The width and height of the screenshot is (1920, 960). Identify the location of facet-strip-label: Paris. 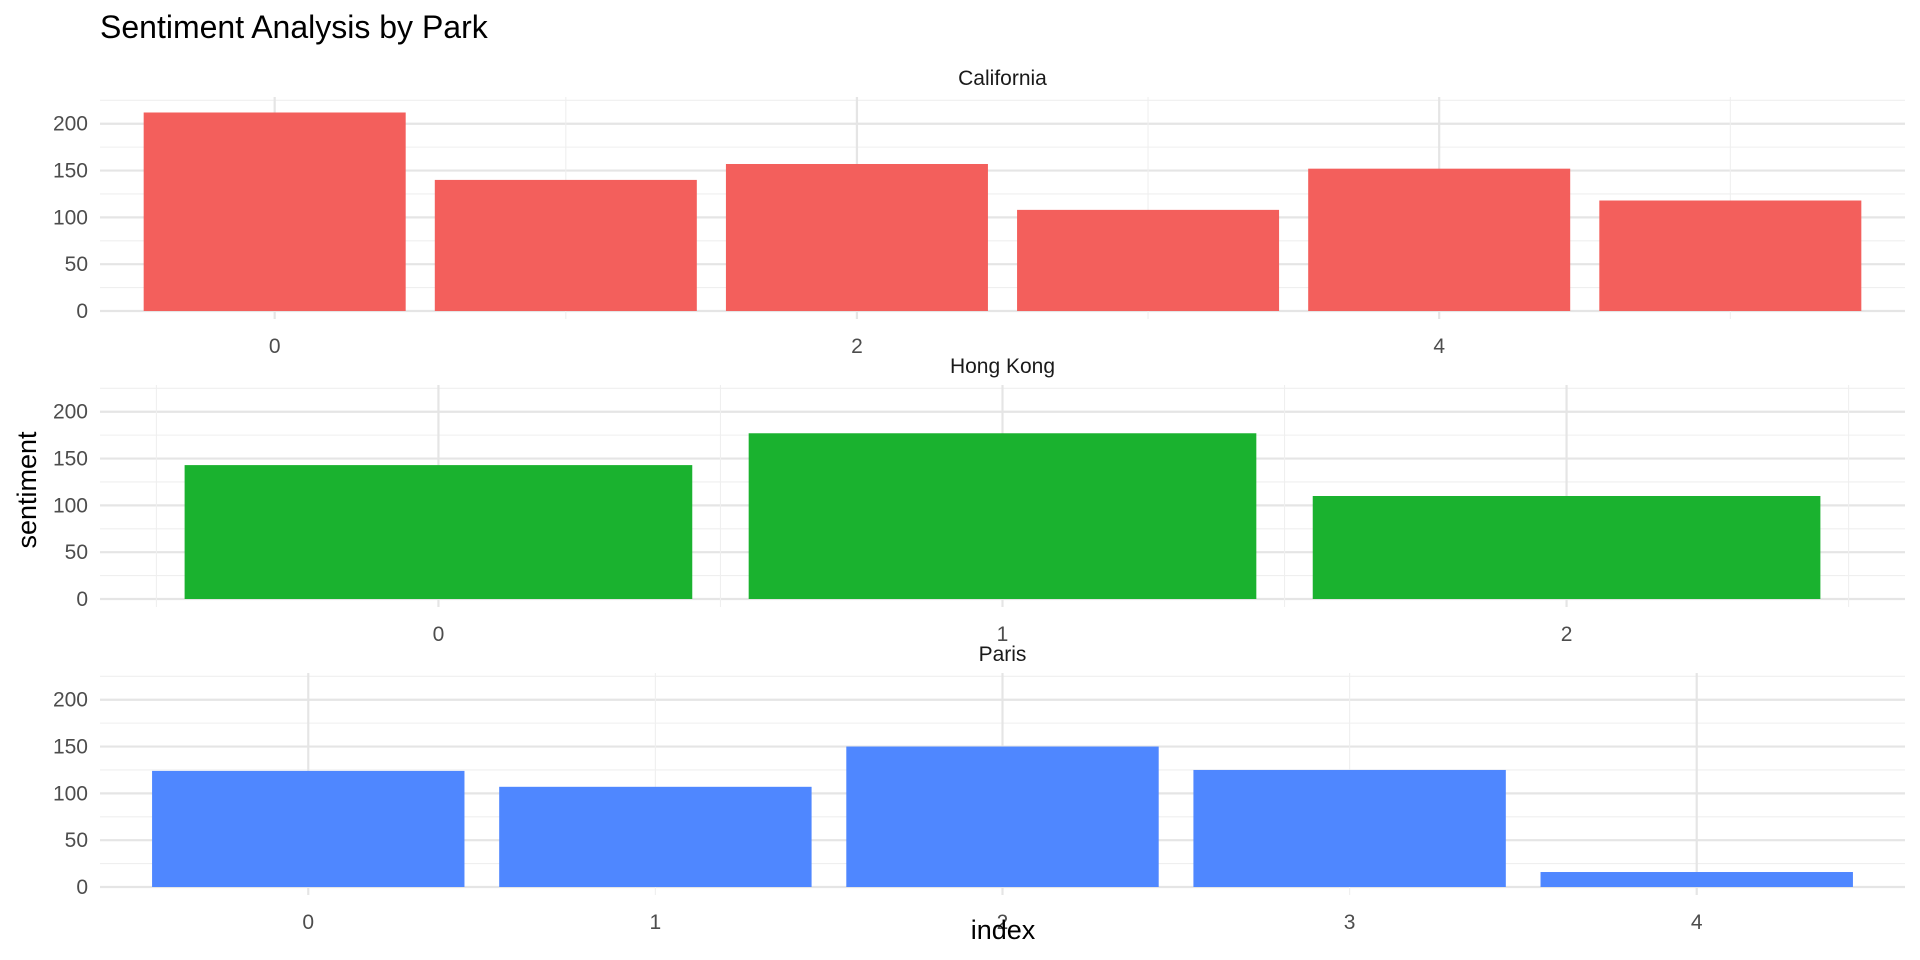
(1003, 654).